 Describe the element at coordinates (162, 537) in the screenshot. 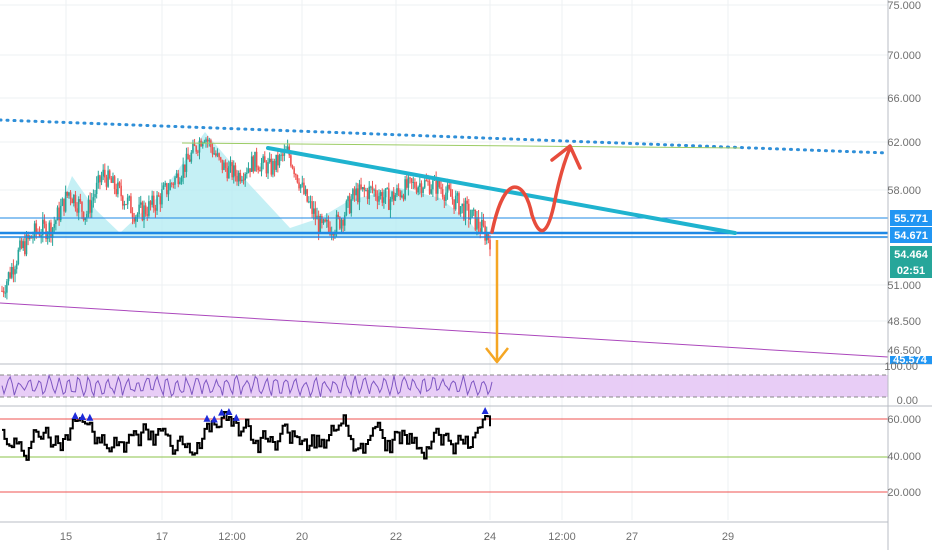

I see `x-tick-label: 17` at that location.